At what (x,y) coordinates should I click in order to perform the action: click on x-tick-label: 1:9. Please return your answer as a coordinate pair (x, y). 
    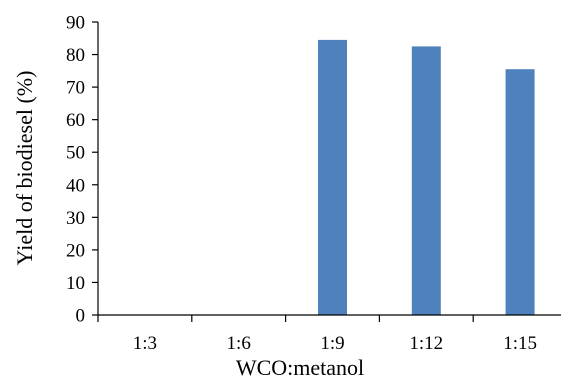
    Looking at the image, I should click on (332, 343).